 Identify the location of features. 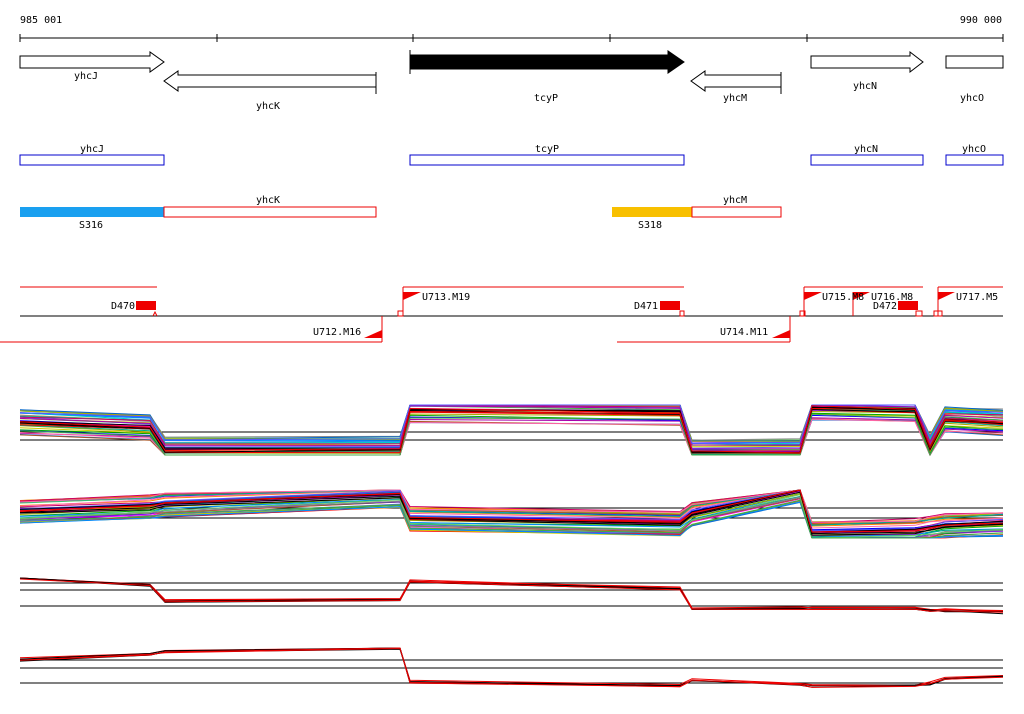
(501, 314).